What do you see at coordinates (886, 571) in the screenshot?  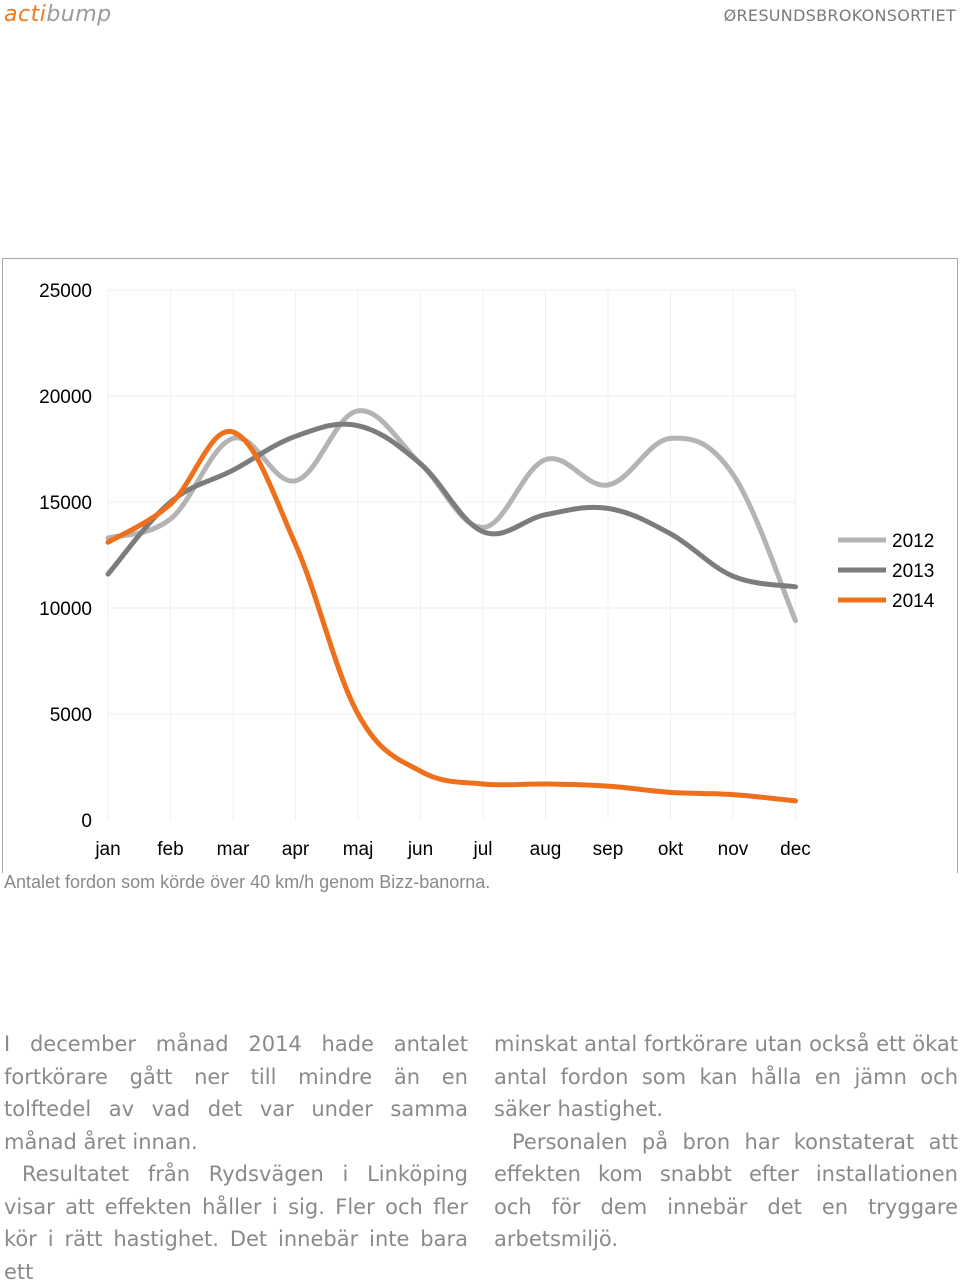 I see `legend: 2012 2013 2014` at bounding box center [886, 571].